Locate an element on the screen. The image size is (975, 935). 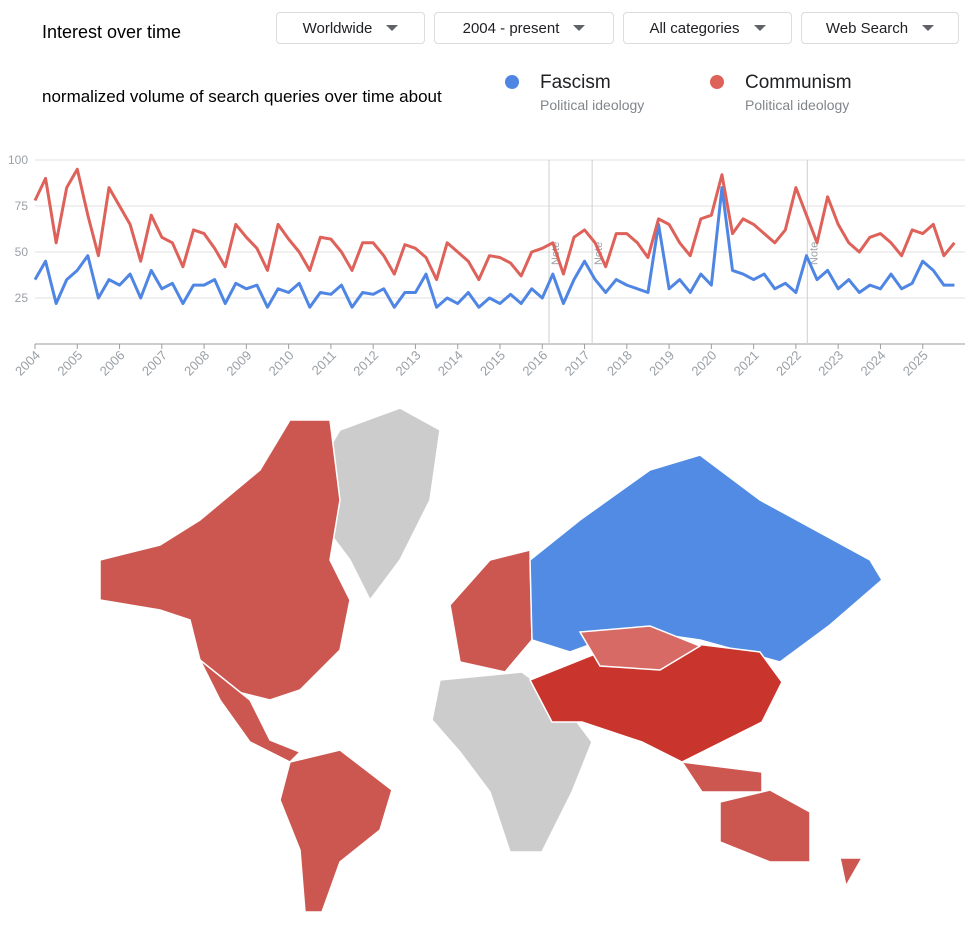
x-tick-label: 2018 is located at coordinates (619, 363).